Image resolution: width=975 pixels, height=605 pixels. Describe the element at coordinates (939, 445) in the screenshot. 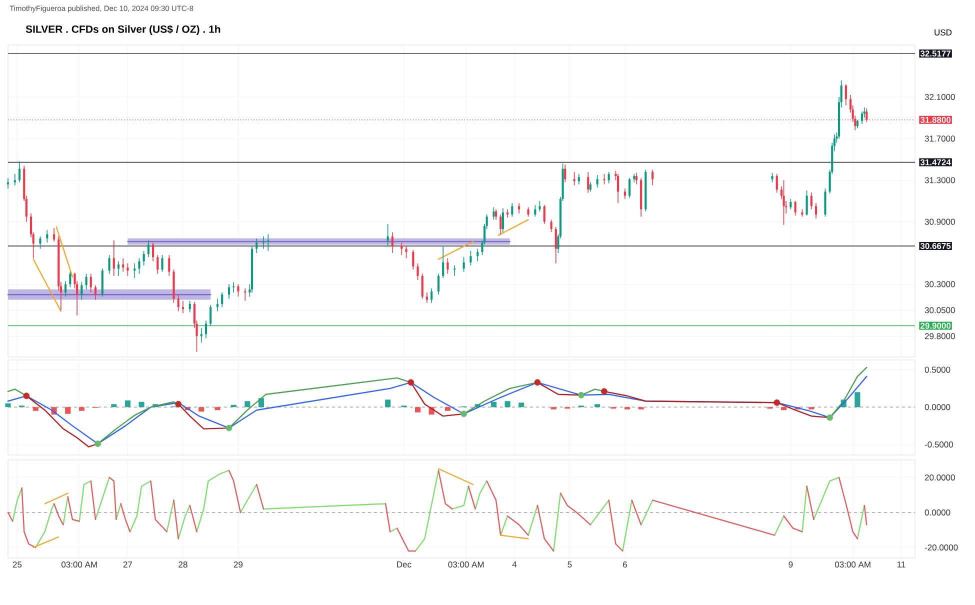

I see `y-tick-label: -0.5000` at that location.